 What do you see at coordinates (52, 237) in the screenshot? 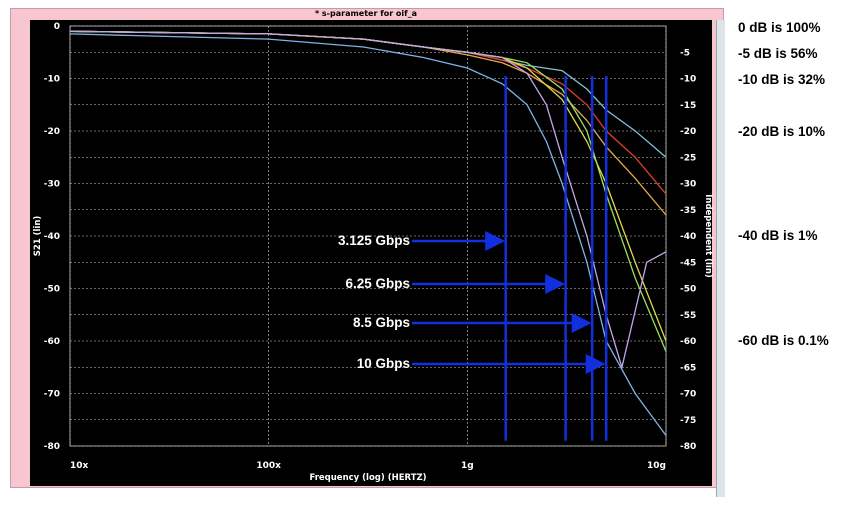
I see `y-tick-label-left: -40` at bounding box center [52, 237].